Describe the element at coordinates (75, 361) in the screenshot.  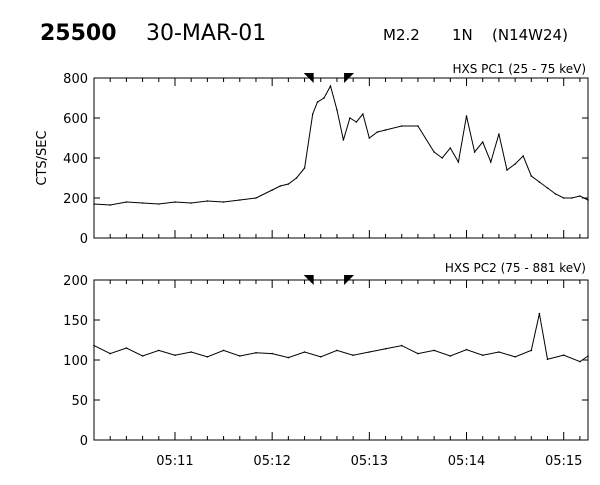
I see `y-tick-label: 100` at that location.